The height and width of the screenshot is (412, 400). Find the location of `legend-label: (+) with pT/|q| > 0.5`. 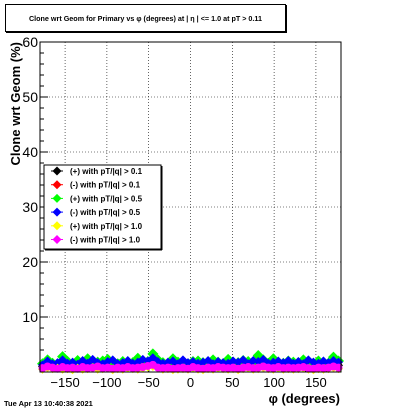

legend-label: (+) with pT/|q| > 0.5 is located at coordinates (106, 198).